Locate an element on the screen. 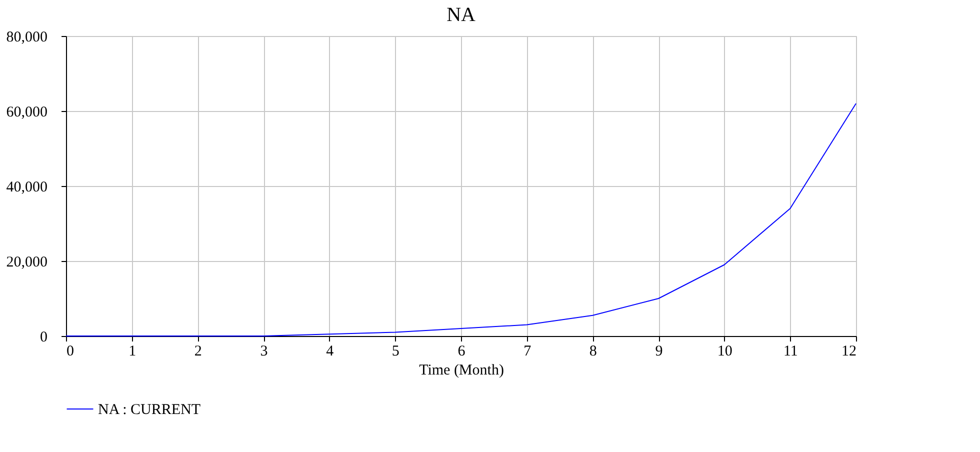 This screenshot has width=980, height=452. y-tick-label: 80,000 is located at coordinates (27, 38).